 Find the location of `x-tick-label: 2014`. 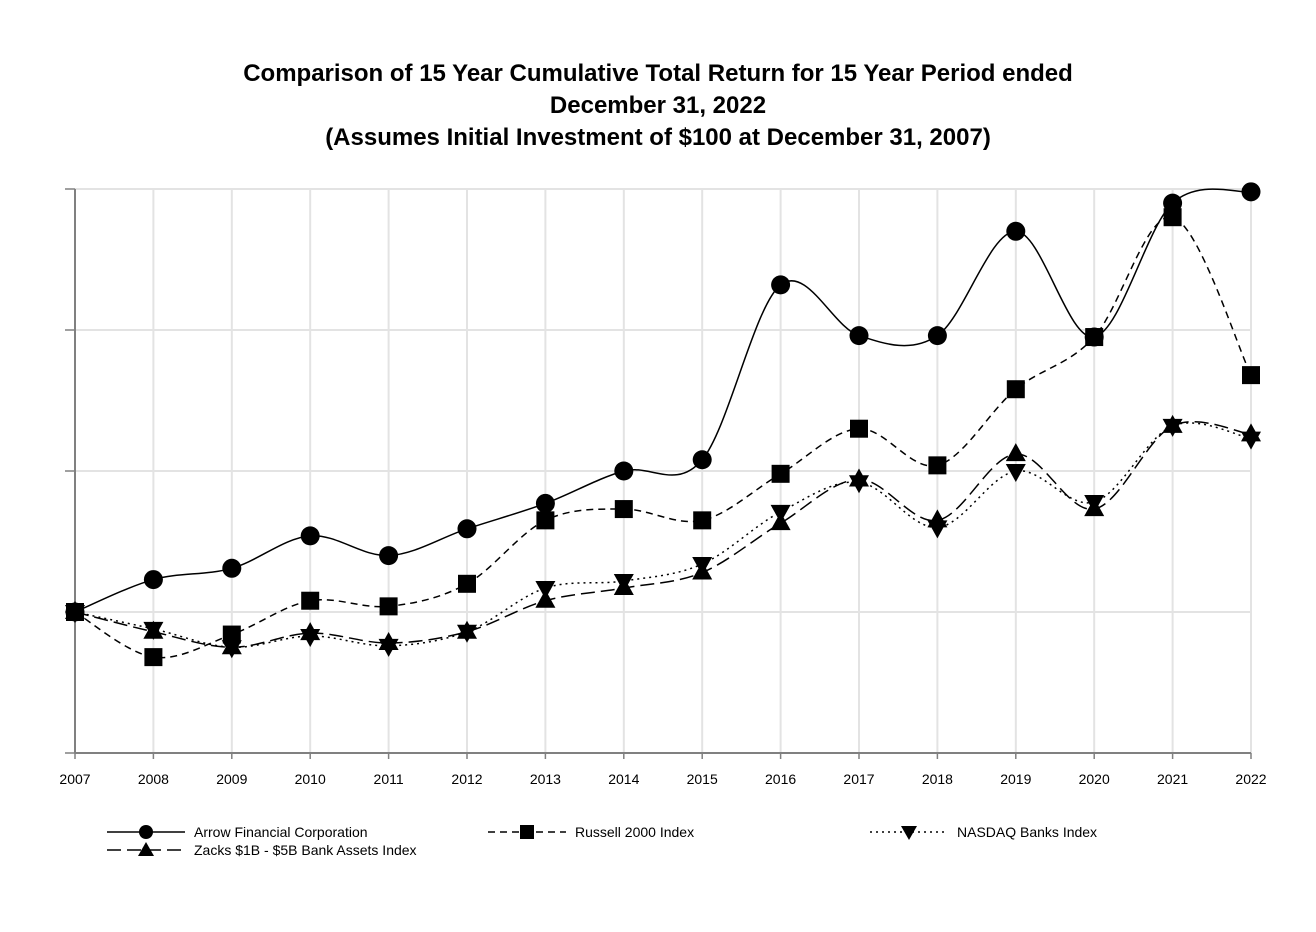

x-tick-label: 2014 is located at coordinates (623, 779).